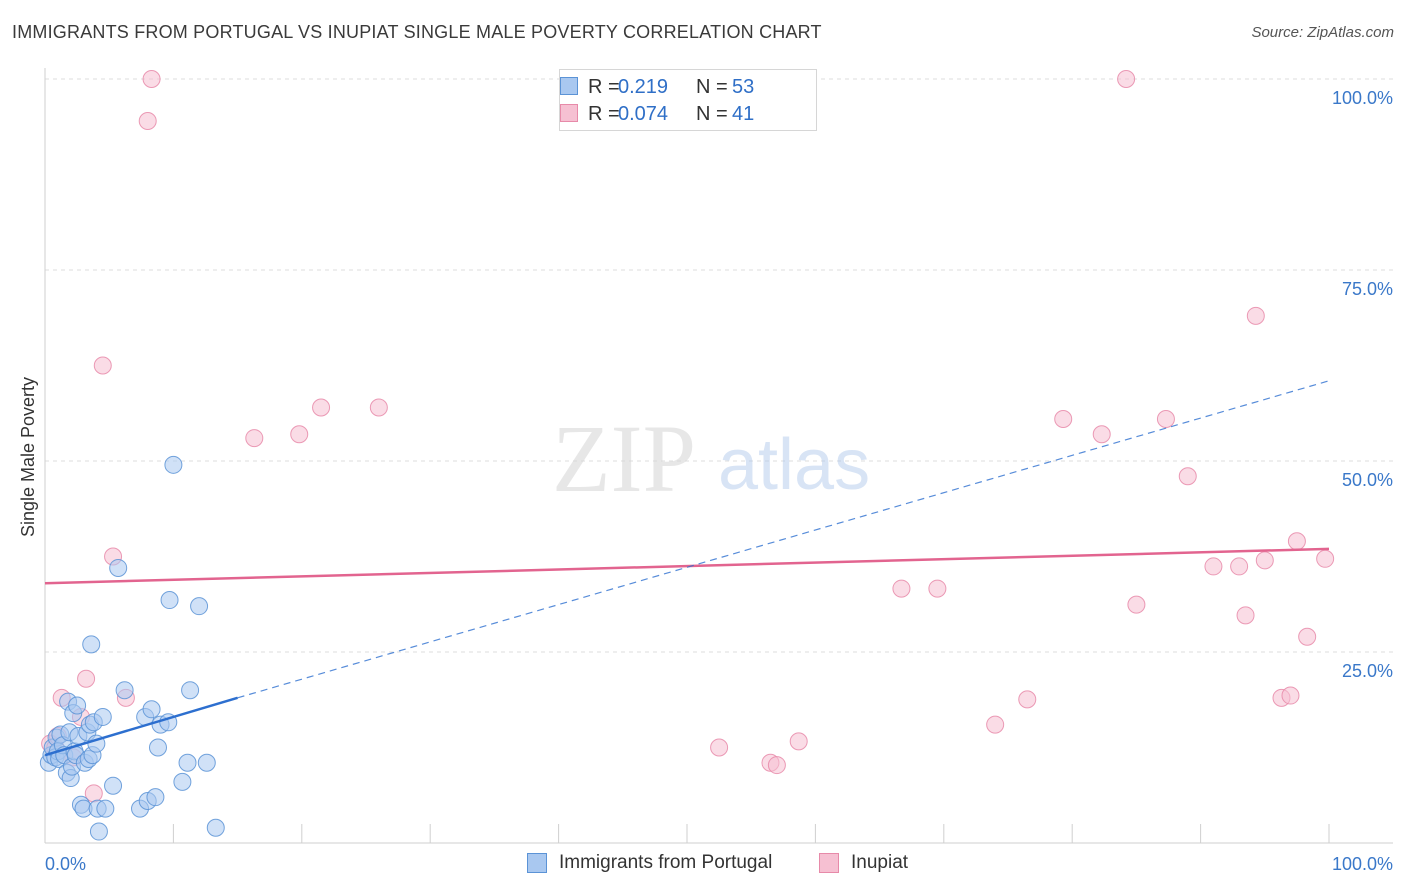  What do you see at coordinates (28, 457) in the screenshot?
I see `y-axis-label: Single Male Poverty` at bounding box center [28, 457].